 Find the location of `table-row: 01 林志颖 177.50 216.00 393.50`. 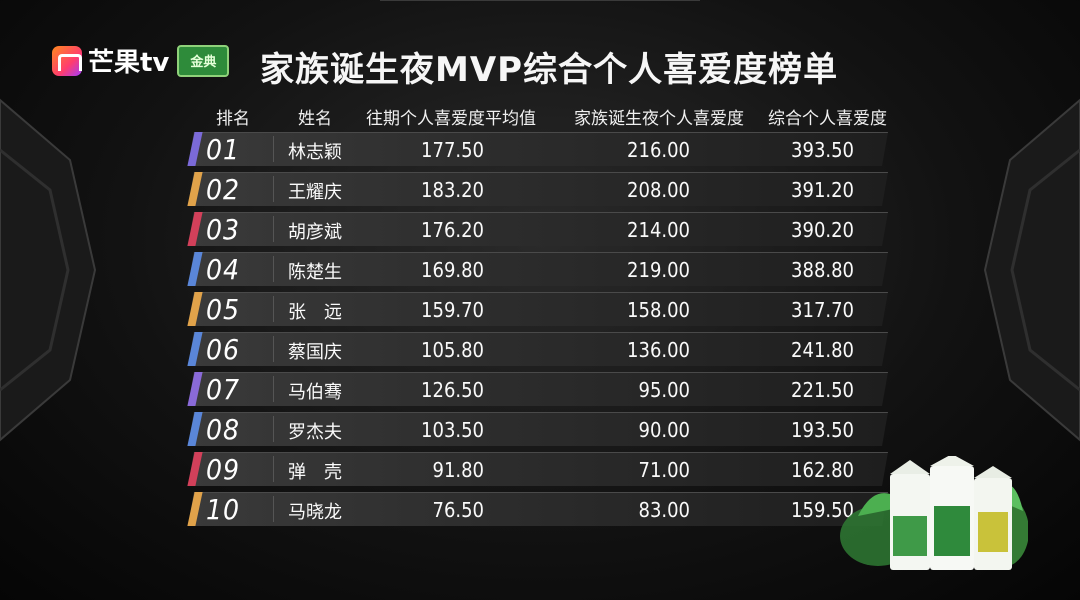

table-row: 01 林志颖 177.50 216.00 393.50 is located at coordinates (537, 149).